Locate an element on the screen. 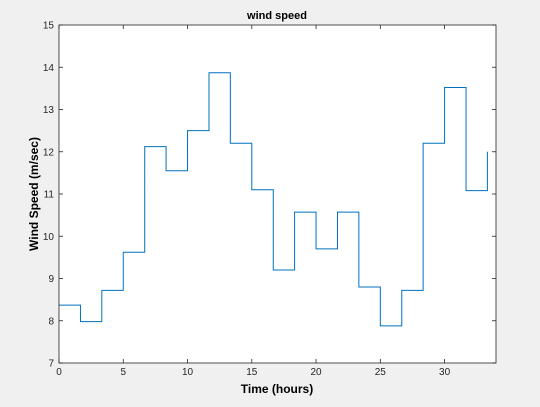 The height and width of the screenshot is (407, 540). y-tick-label: 12 is located at coordinates (49, 152).